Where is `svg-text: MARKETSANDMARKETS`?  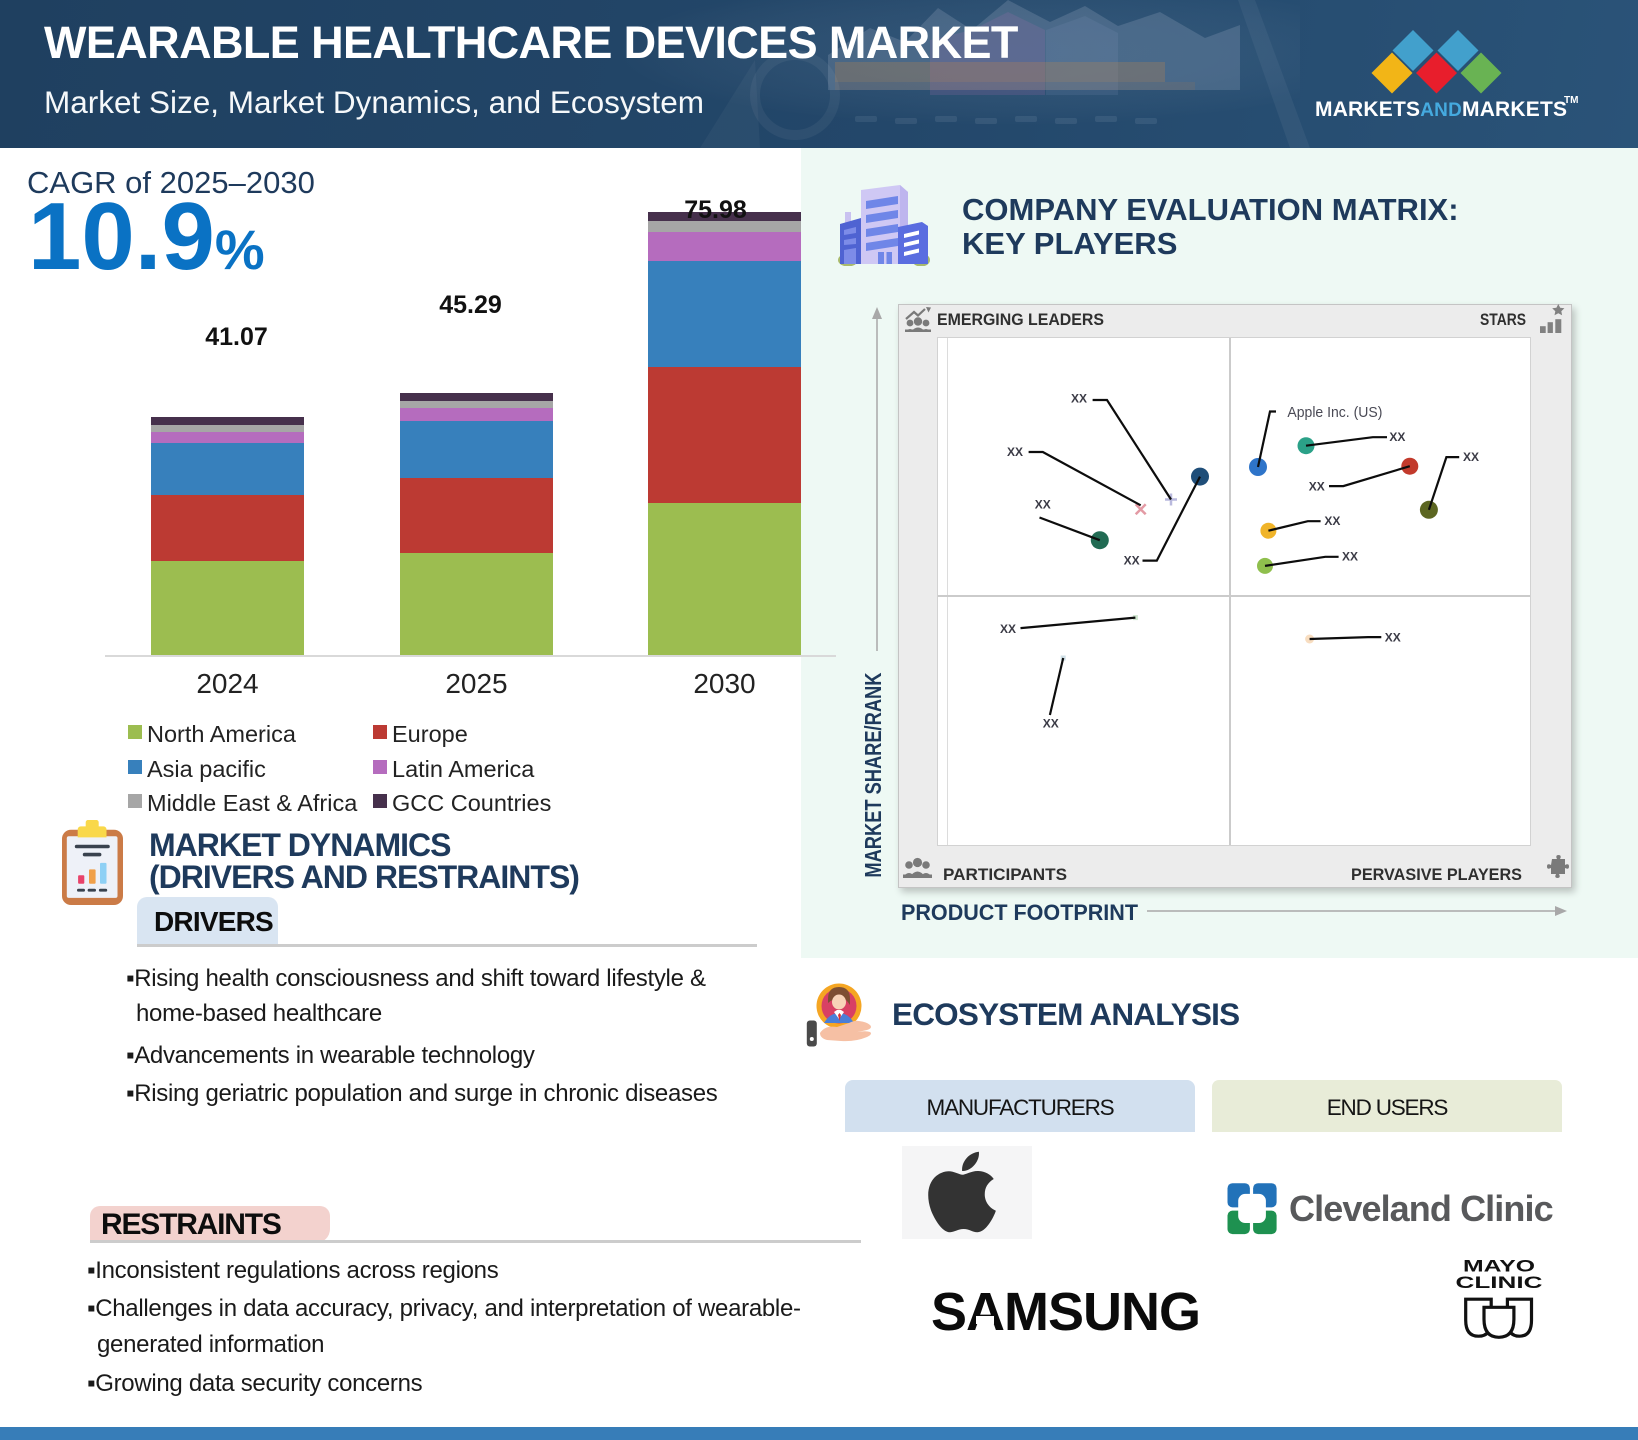
svg-text: MARKETSANDMARKETS is located at coordinates (1441, 109).